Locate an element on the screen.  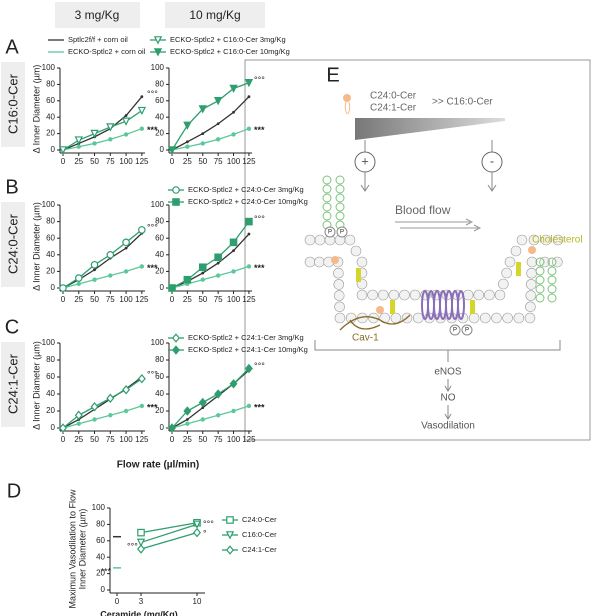
y-tick-label: 40 is located at coordinates (50, 254).